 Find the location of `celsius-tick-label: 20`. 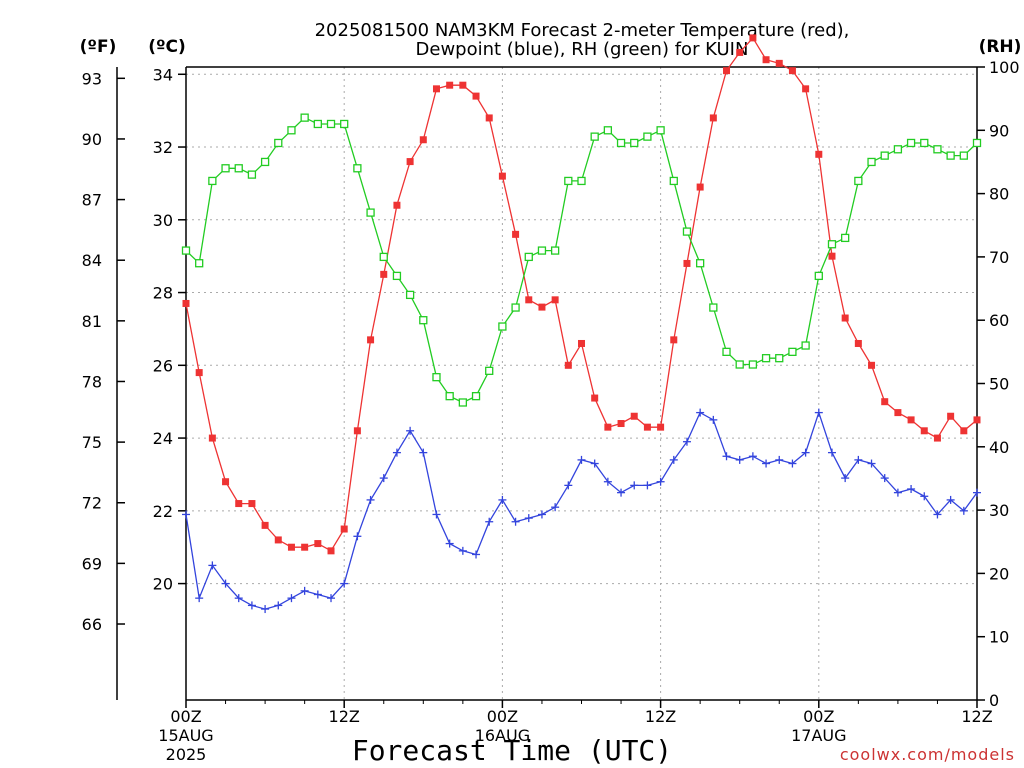

celsius-tick-label: 20 is located at coordinates (163, 584).